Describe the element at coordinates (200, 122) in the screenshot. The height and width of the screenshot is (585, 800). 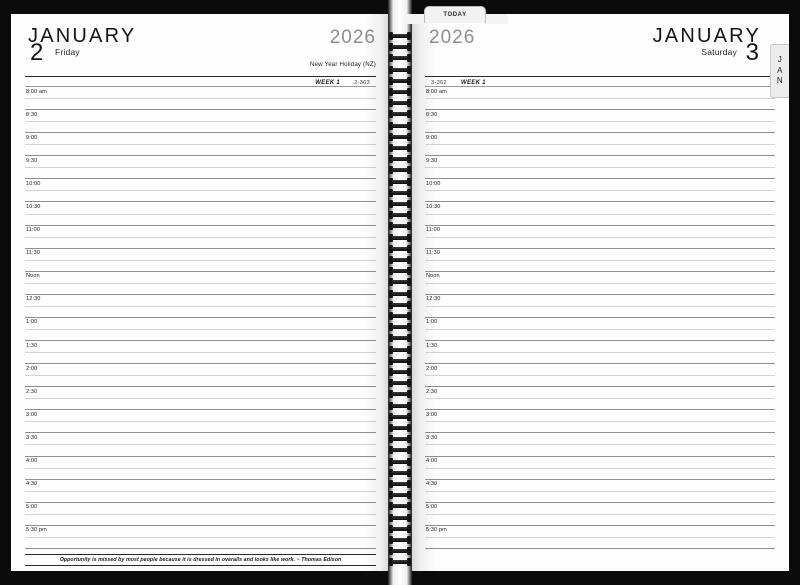
I see `left-time-slot: 8:30` at that location.